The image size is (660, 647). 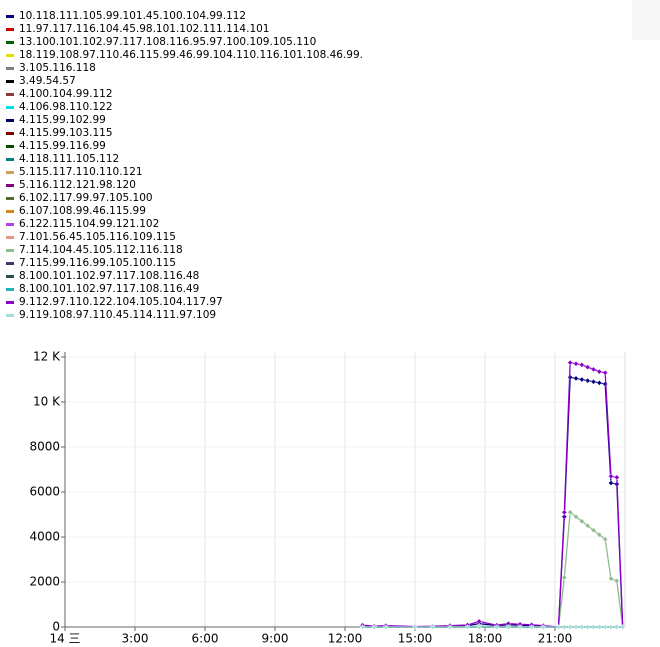 What do you see at coordinates (184, 159) in the screenshot?
I see `legend-item: 4.118.111.105.112` at bounding box center [184, 159].